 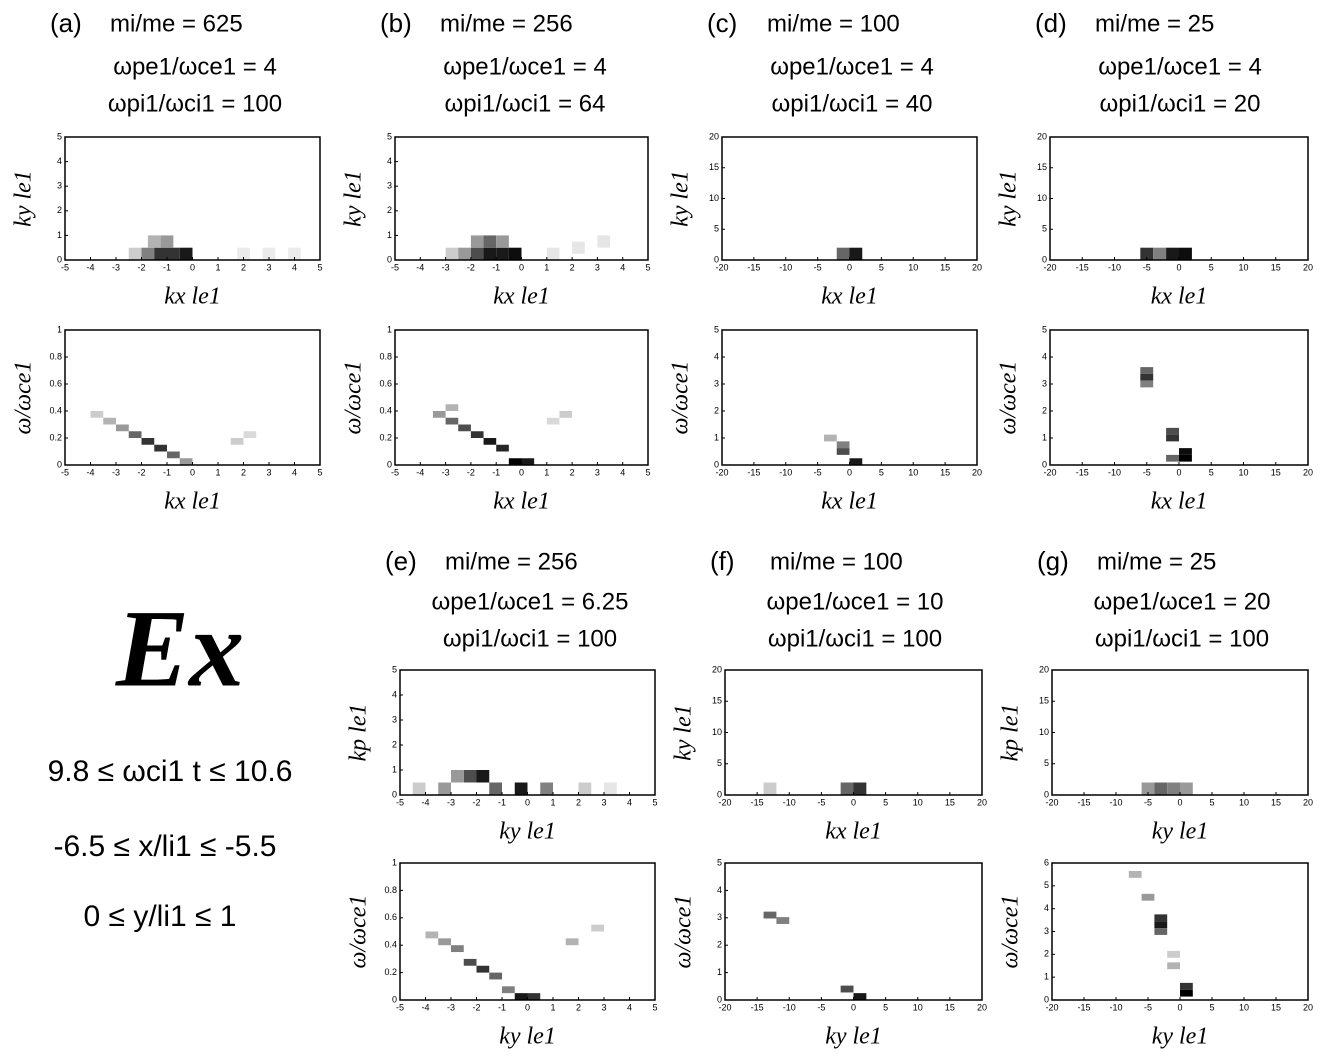 I want to click on y-axis-label: ky le1, so click(x=354, y=198).